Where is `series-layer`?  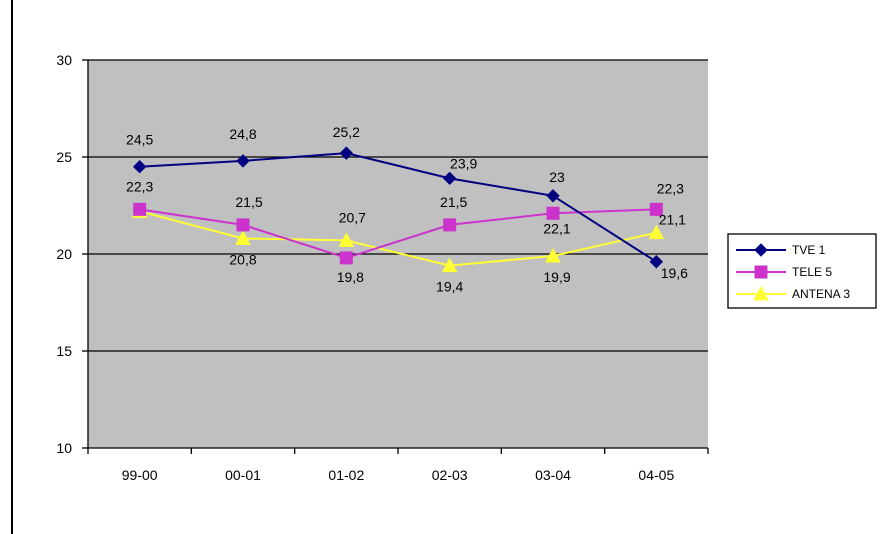 series-layer is located at coordinates (398, 209).